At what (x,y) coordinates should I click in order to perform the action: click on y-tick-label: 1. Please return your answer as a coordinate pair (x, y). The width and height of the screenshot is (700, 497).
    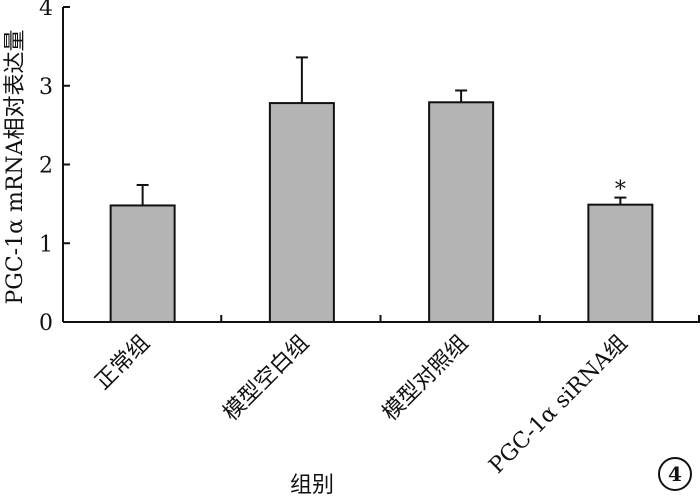
    Looking at the image, I should click on (46, 244).